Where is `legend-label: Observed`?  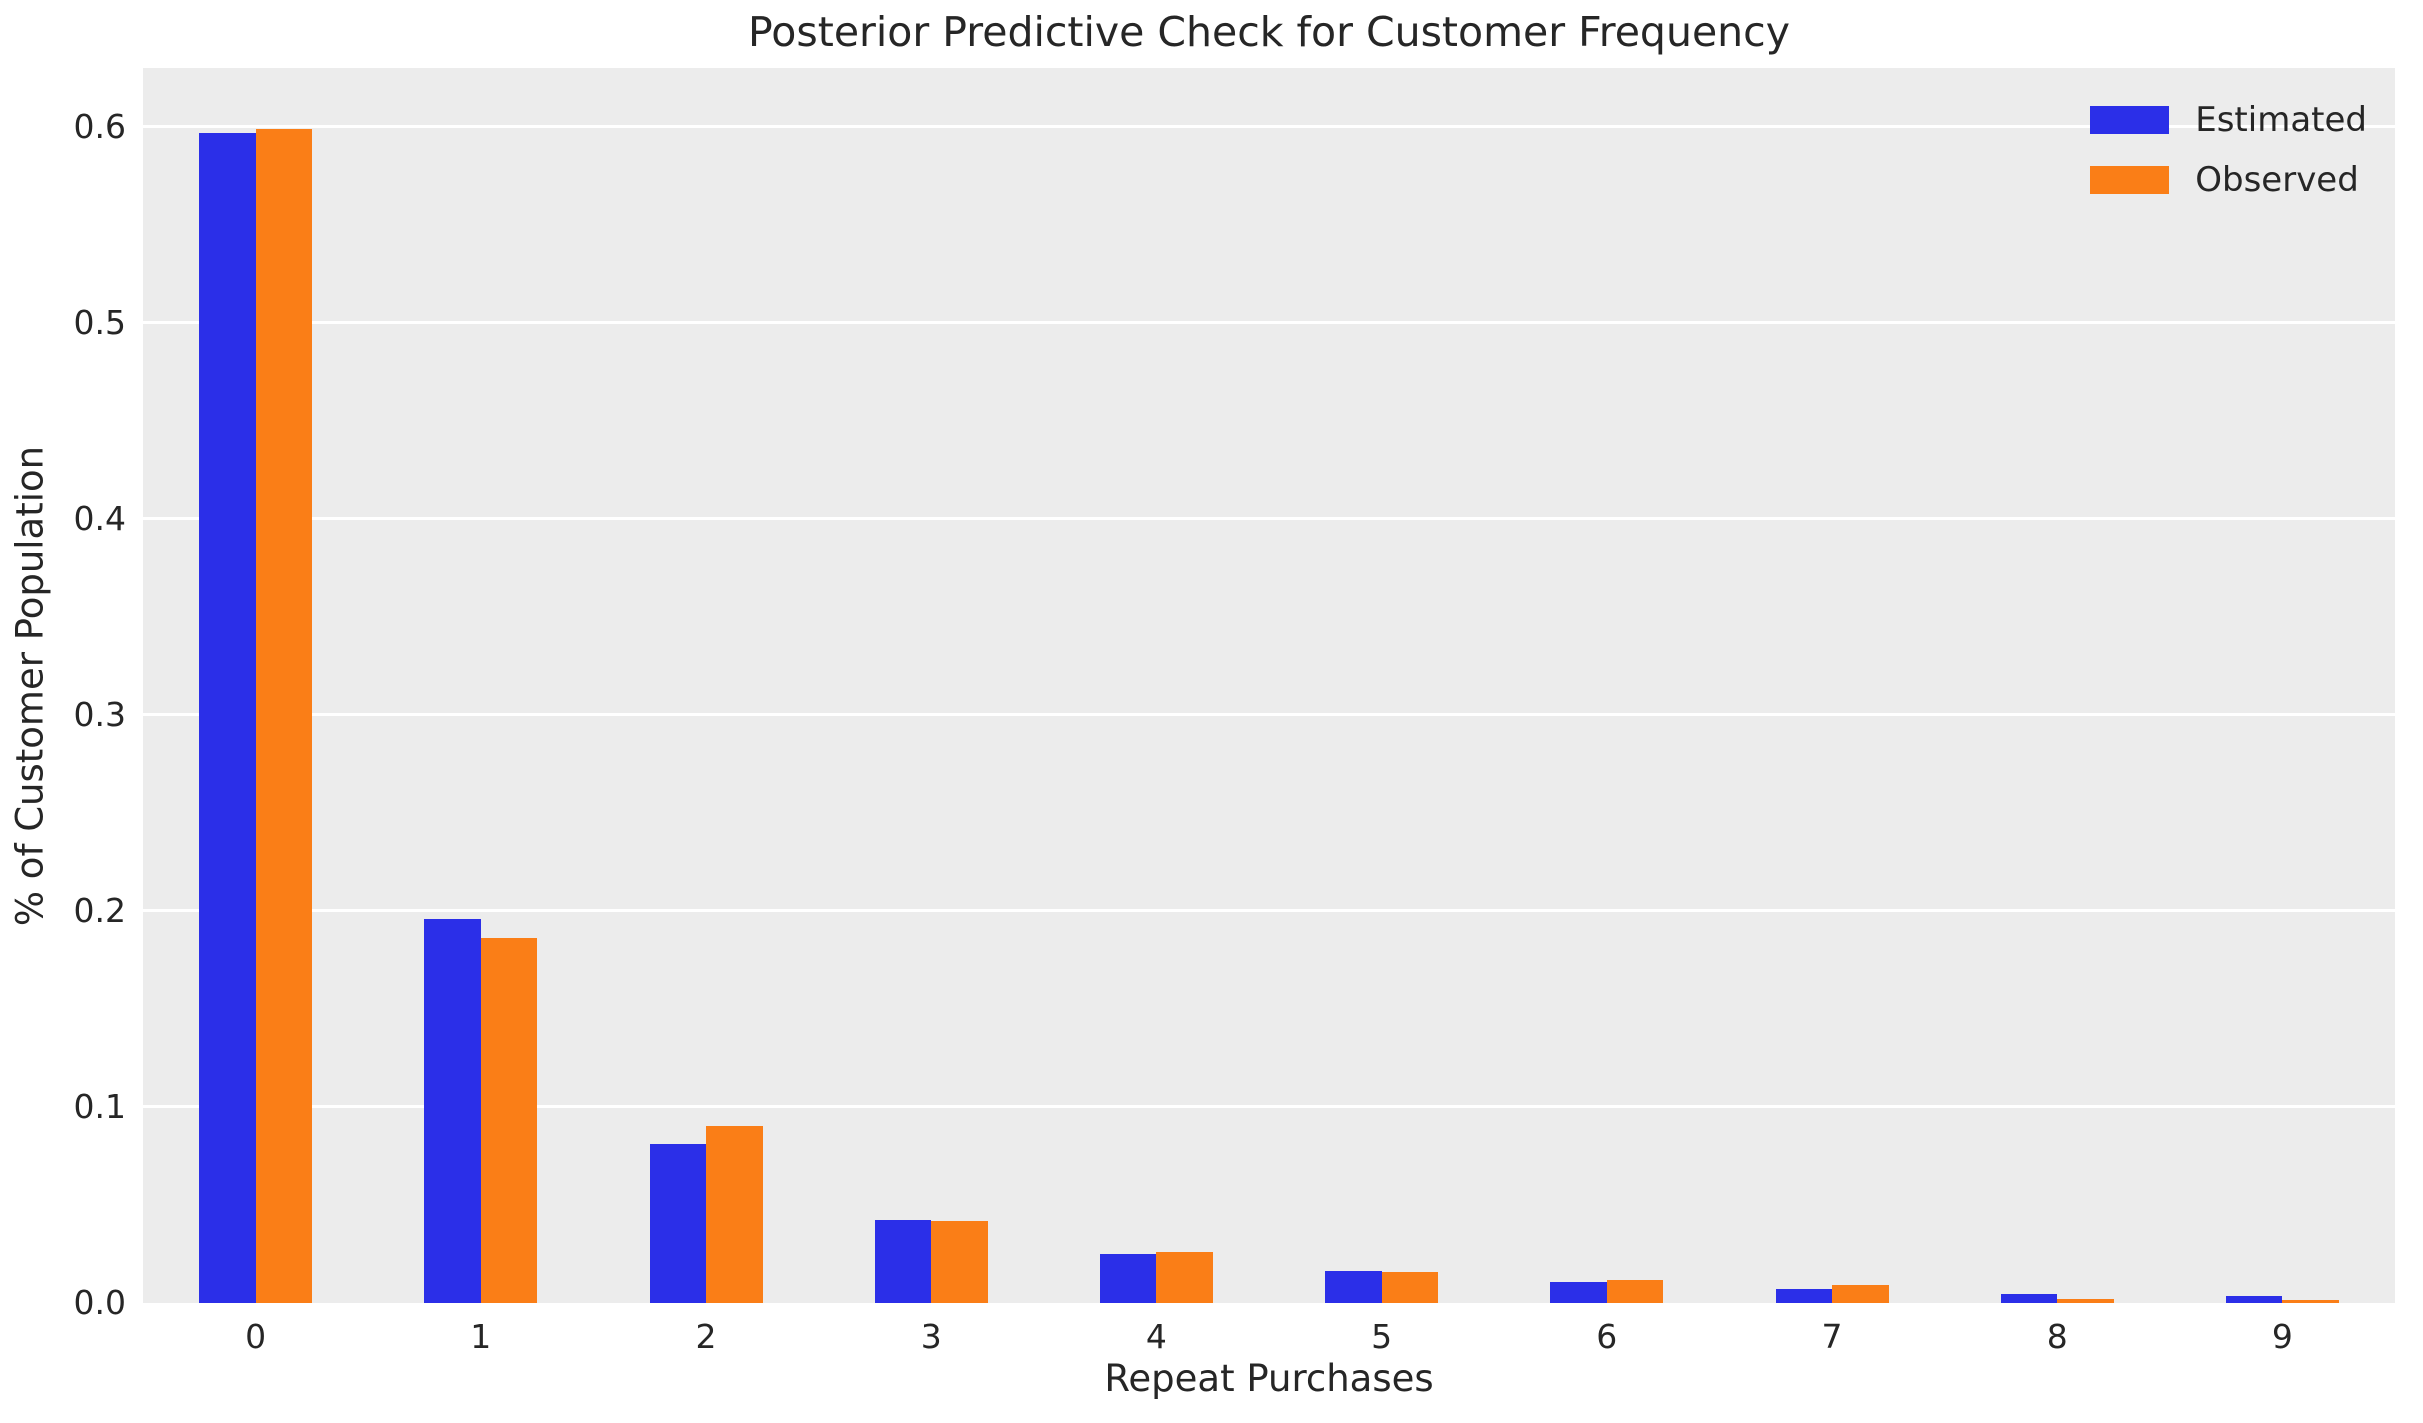
legend-label: Observed is located at coordinates (2277, 180).